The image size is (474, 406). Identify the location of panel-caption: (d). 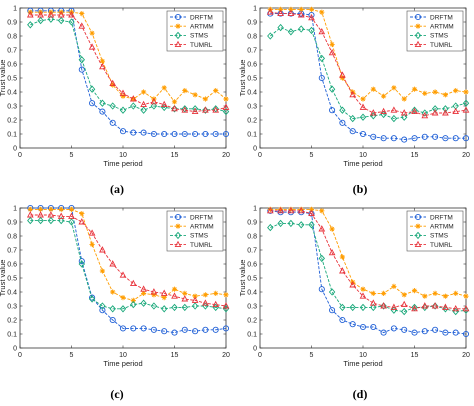
(360, 394).